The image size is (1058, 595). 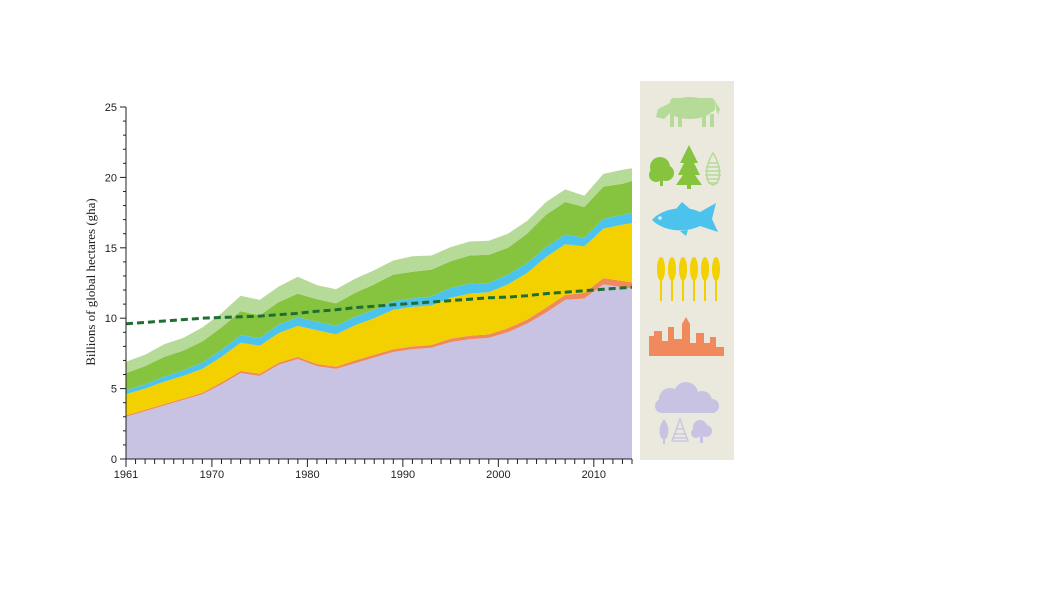 What do you see at coordinates (90, 282) in the screenshot?
I see `y-axis-label: Billions of global hectares (gha)` at bounding box center [90, 282].